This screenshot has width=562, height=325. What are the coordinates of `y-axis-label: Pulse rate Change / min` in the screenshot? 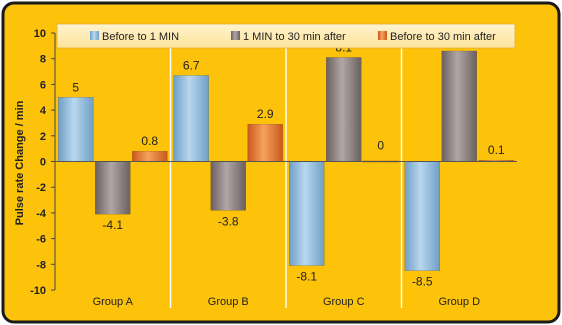 It's located at (20, 162).